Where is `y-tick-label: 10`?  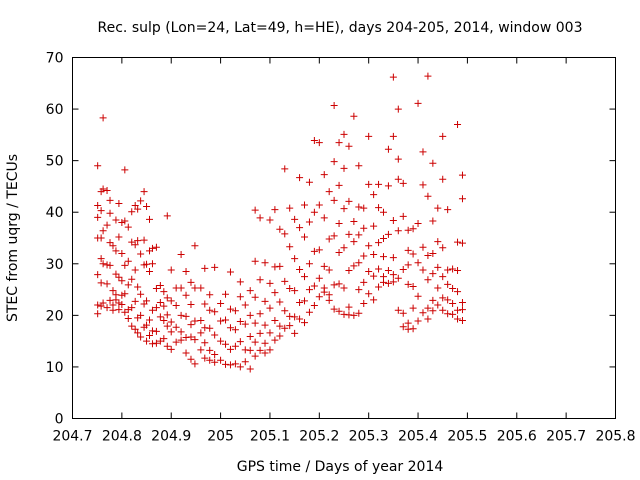
y-tick-label: 10 is located at coordinates (55, 368).